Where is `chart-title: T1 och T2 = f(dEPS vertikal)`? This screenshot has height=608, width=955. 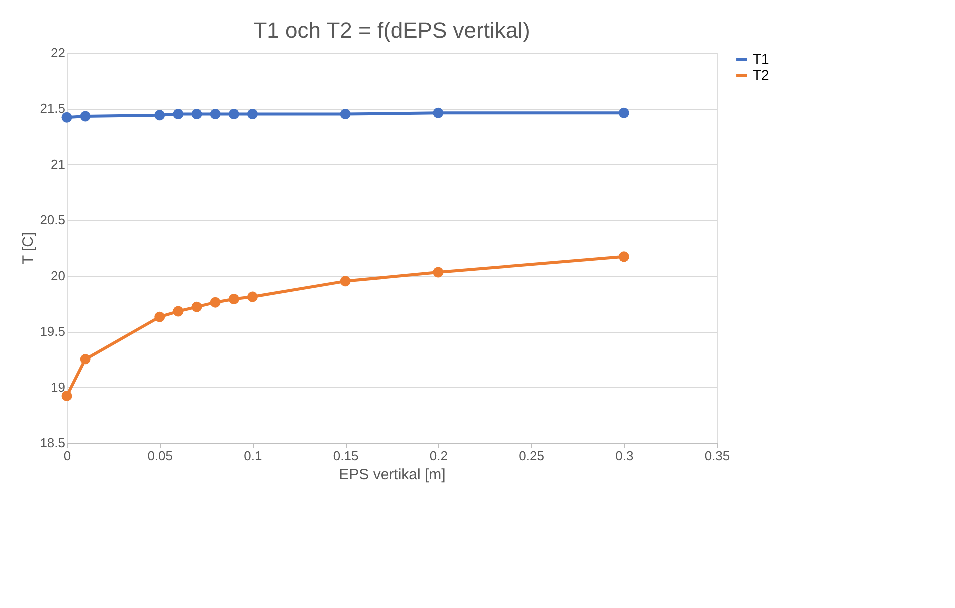
chart-title: T1 och T2 = f(dEPS vertikal) is located at coordinates (392, 30).